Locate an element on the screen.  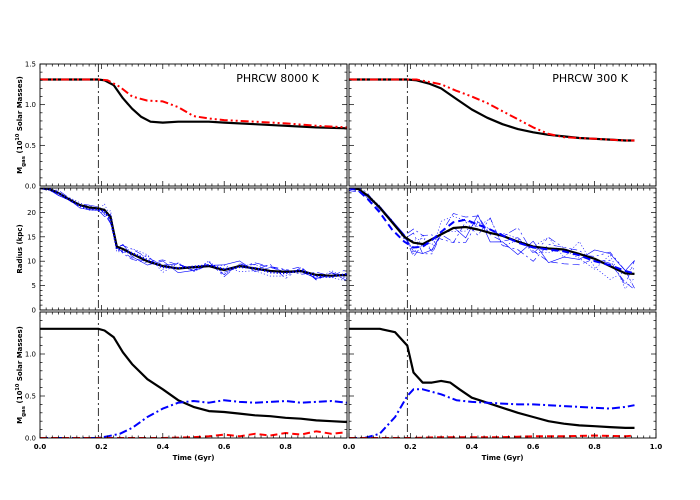
panel-top-right: PHRCW 300 K is located at coordinates (502, 125).